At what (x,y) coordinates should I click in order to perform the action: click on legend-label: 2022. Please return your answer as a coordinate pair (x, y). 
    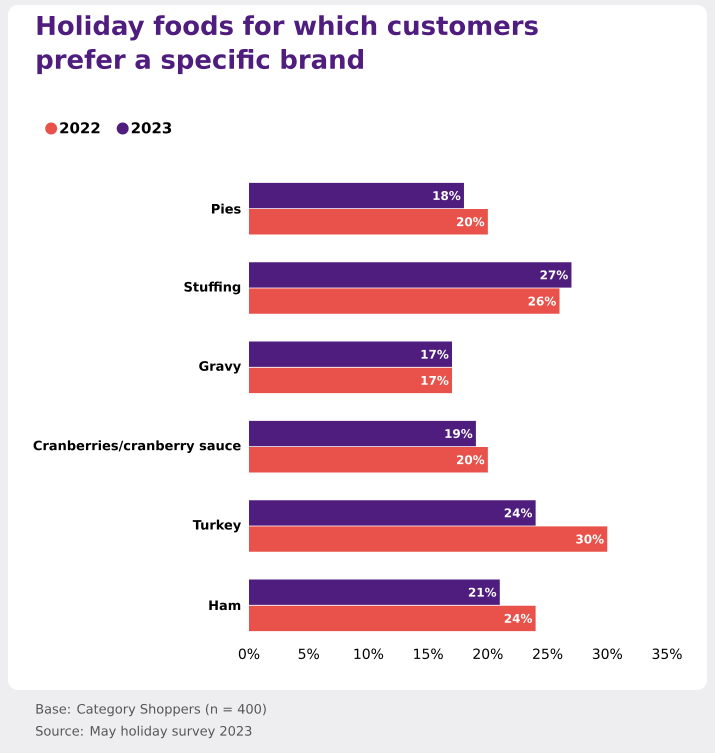
    Looking at the image, I should click on (80, 128).